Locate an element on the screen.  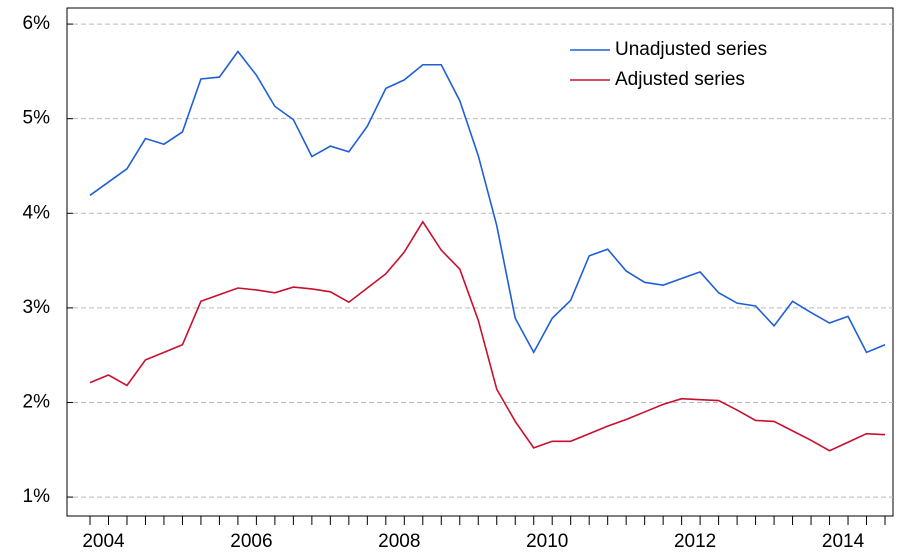
legend-label: Unadjusted series is located at coordinates (691, 49).